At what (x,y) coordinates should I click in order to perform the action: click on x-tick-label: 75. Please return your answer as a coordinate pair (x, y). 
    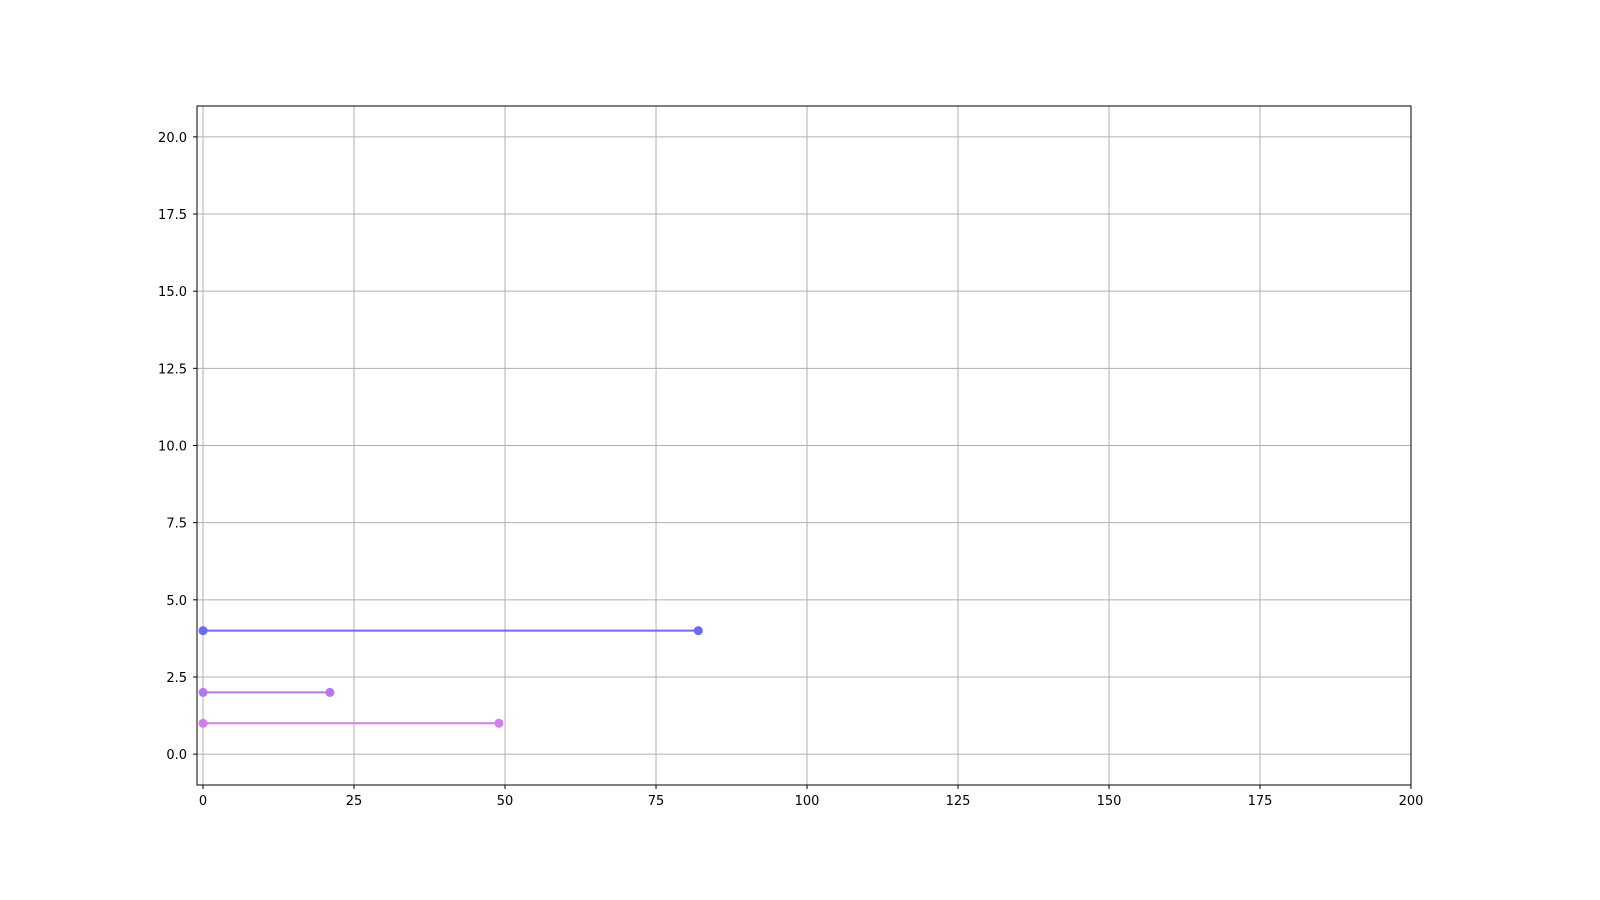
    Looking at the image, I should click on (656, 801).